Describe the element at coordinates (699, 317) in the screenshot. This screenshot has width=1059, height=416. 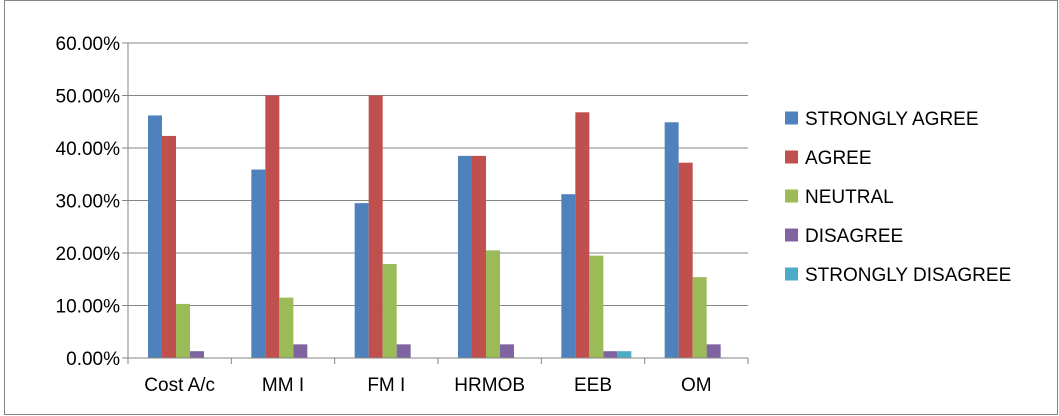
I see `bar-neutral-om` at that location.